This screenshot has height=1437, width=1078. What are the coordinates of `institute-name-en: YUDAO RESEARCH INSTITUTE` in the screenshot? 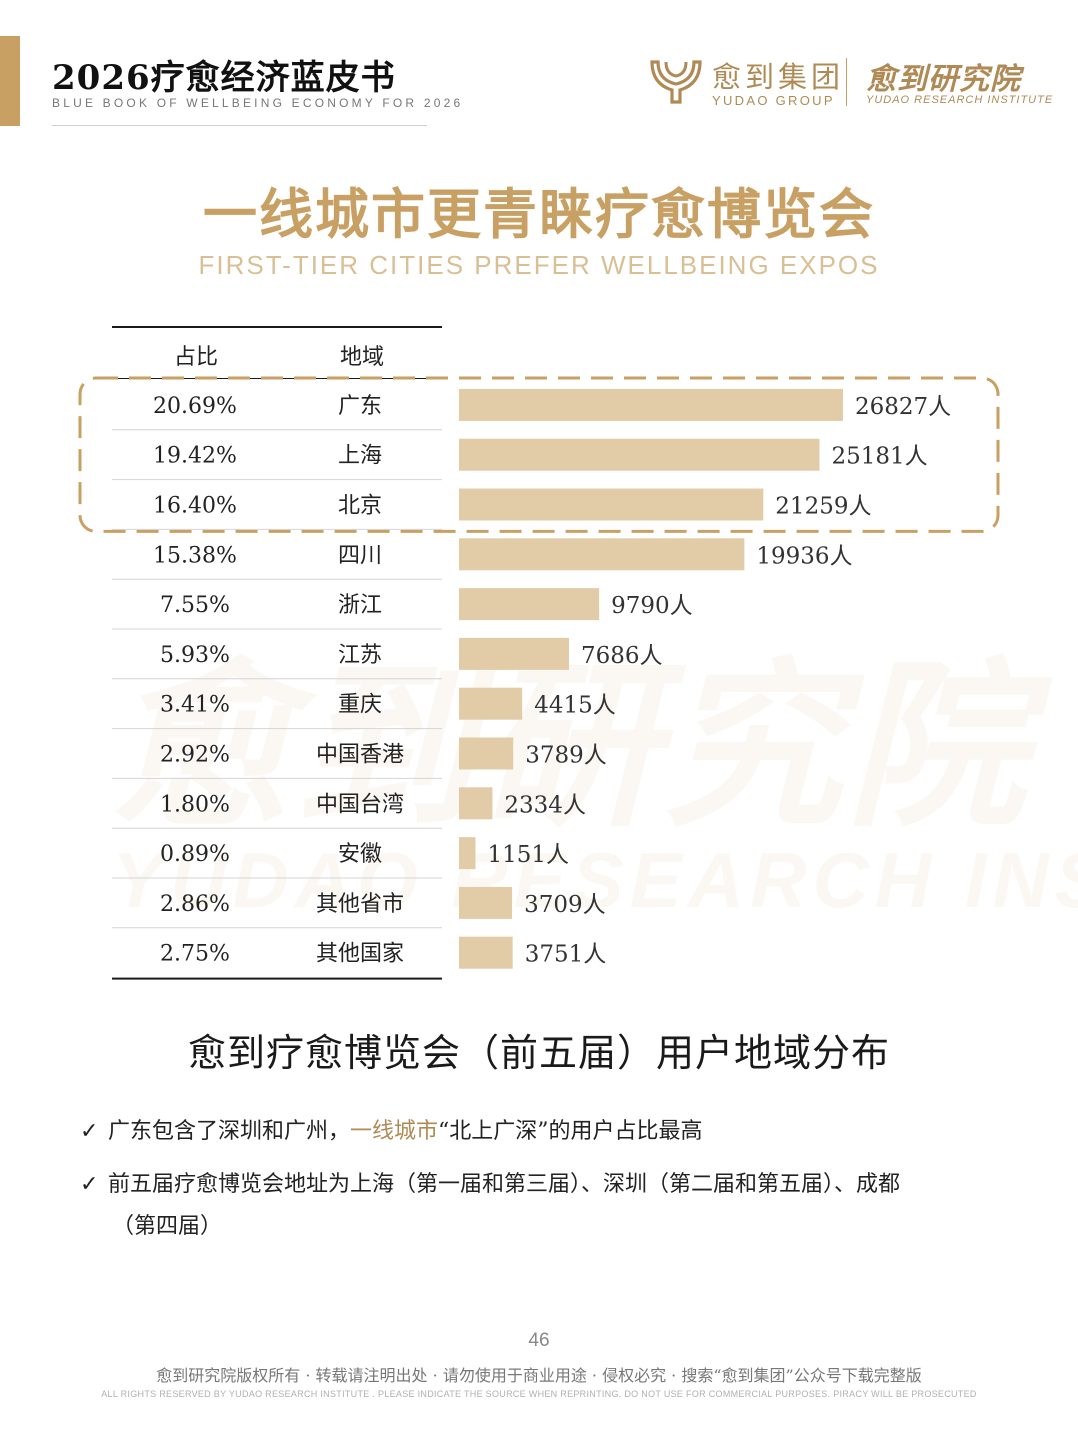 It's located at (960, 100).